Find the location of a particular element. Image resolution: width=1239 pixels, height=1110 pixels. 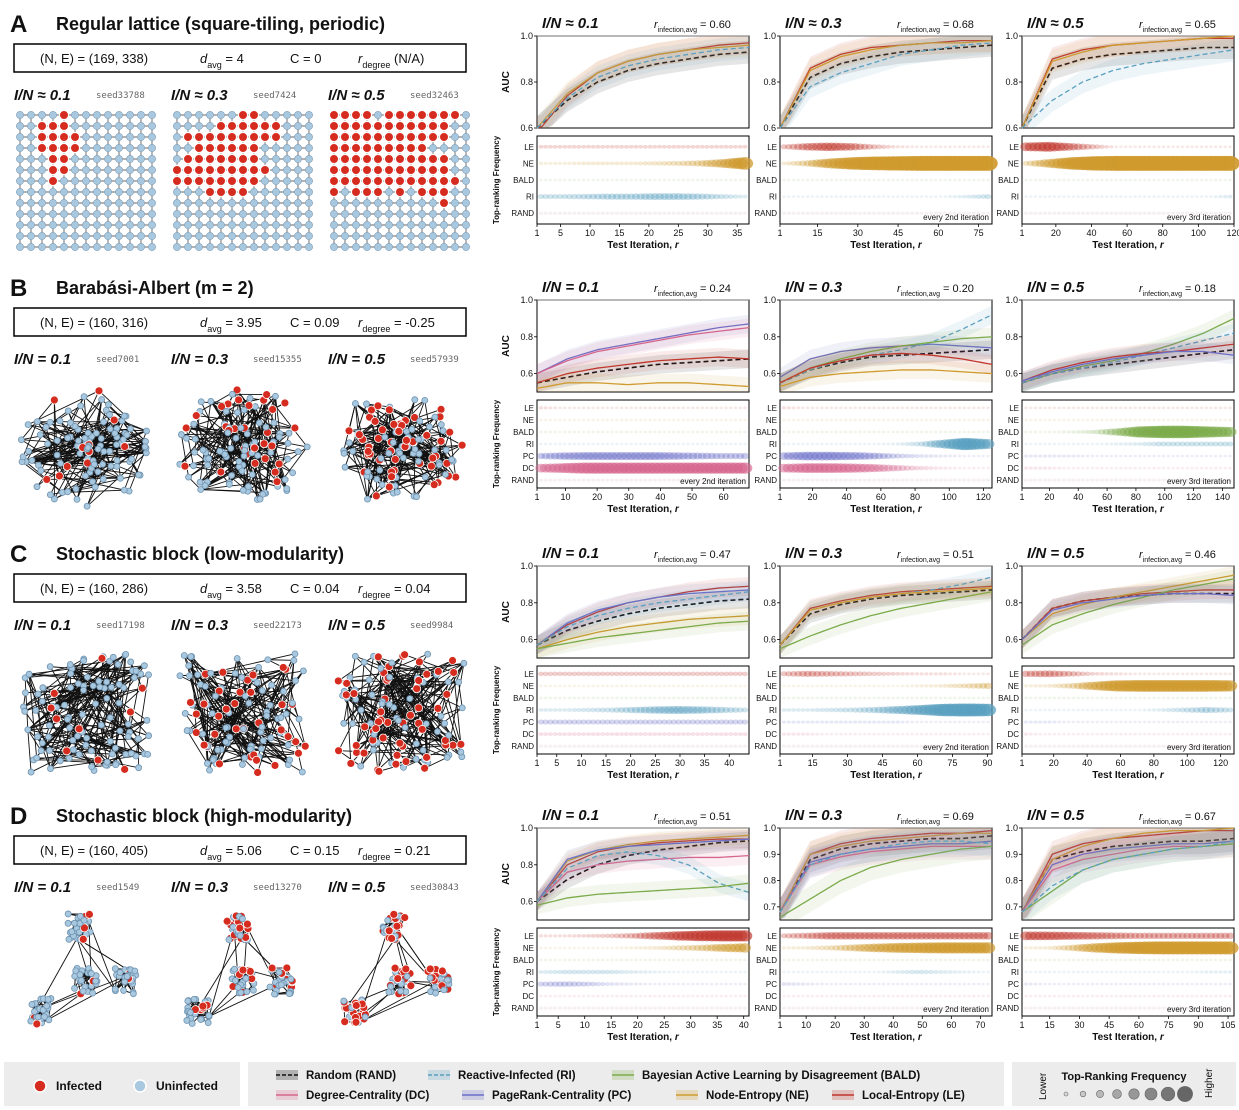

network-snapshot is located at coordinates (400, 713).